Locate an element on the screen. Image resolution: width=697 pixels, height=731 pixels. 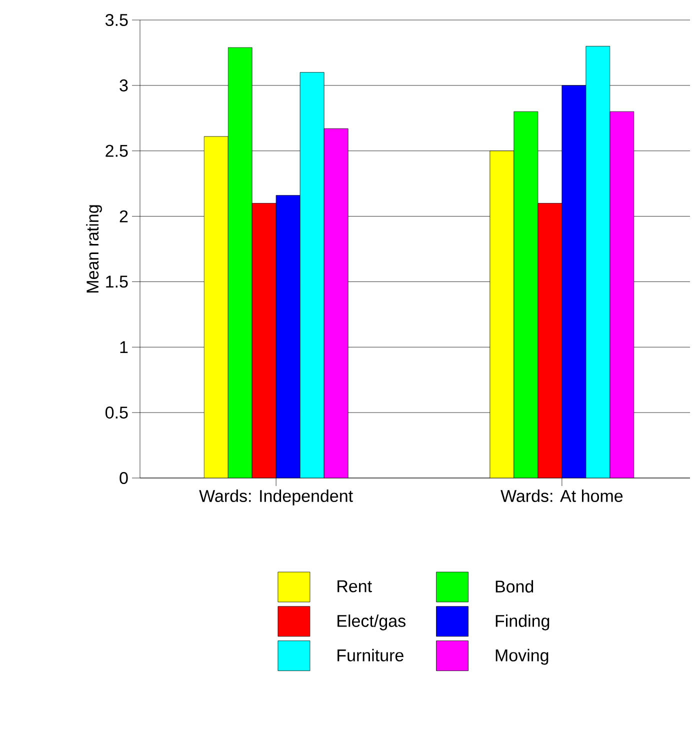
legend-label: Elect/gas is located at coordinates (372, 622).